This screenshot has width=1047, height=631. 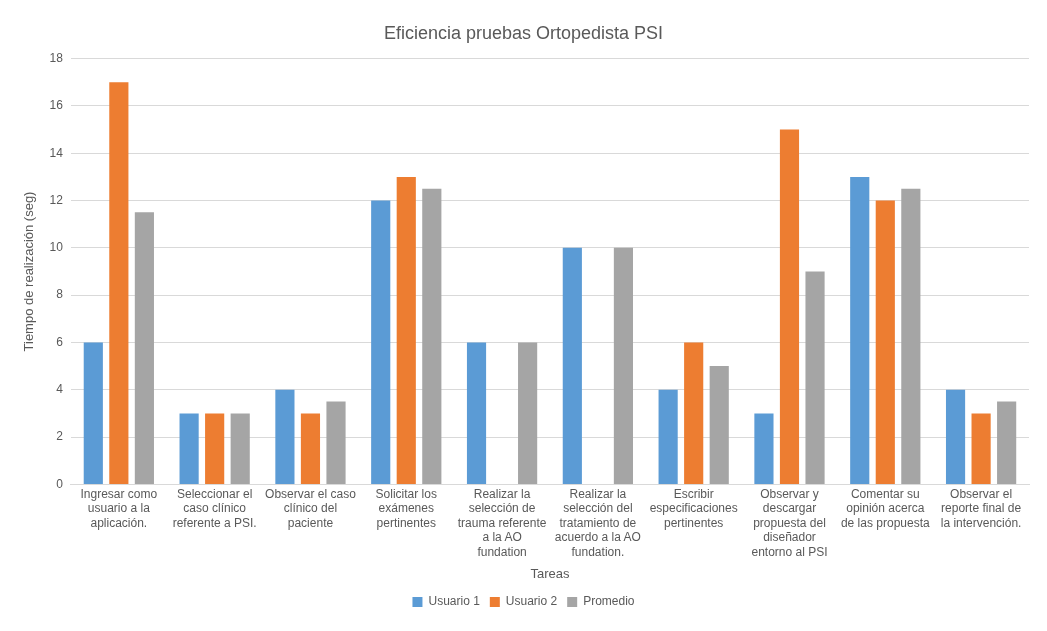 I want to click on y-tick-label: 2, so click(x=60, y=436).